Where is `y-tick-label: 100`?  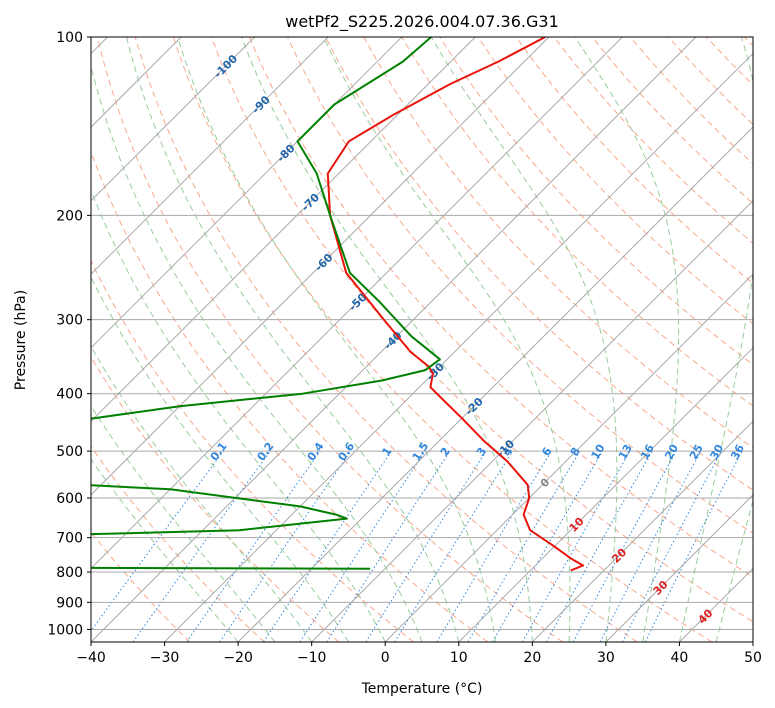 y-tick-label: 100 is located at coordinates (69, 38).